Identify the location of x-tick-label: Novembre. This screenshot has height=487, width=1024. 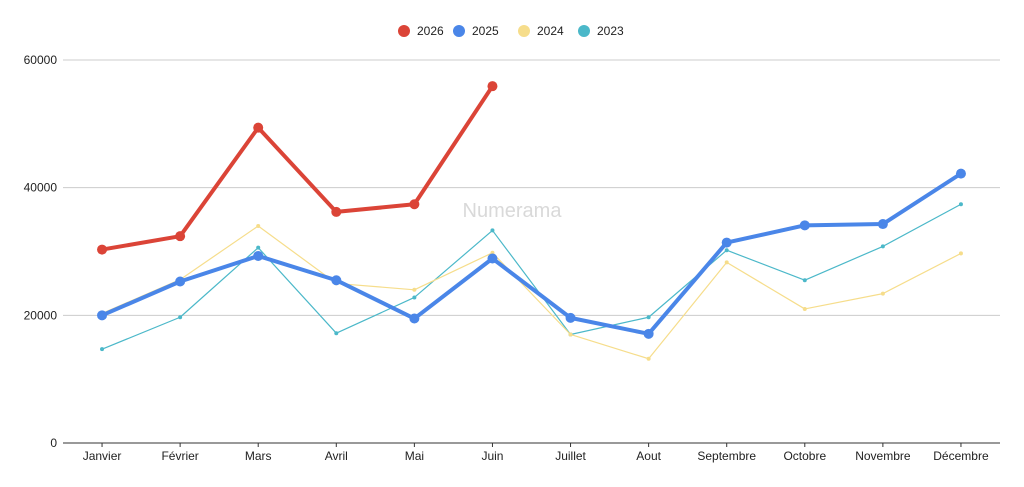
(883, 456).